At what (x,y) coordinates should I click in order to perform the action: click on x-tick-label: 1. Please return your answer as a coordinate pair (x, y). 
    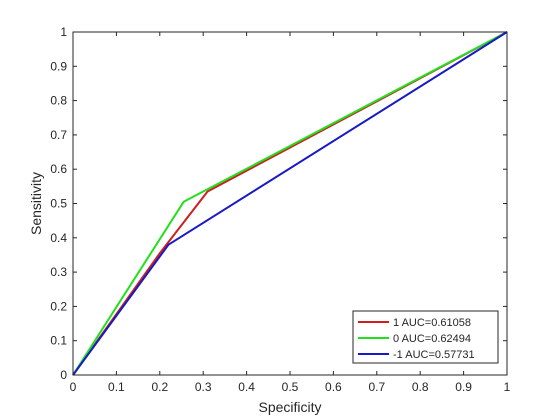
    Looking at the image, I should click on (507, 387).